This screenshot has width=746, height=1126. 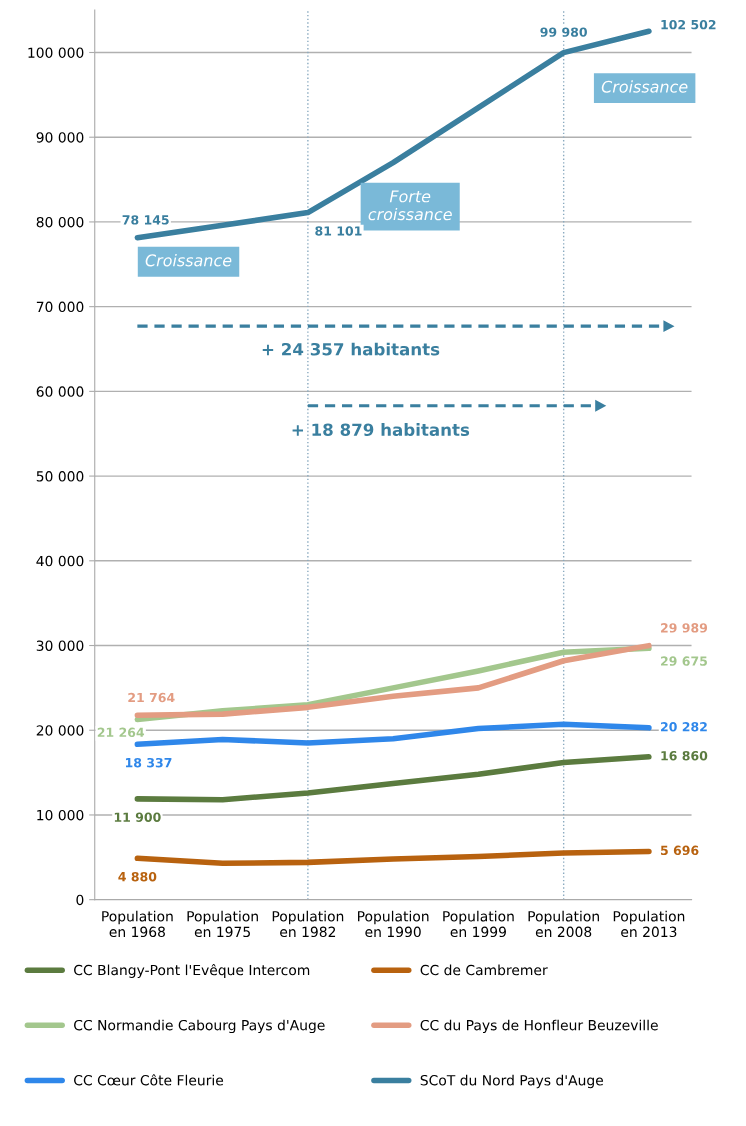 What do you see at coordinates (137, 817) in the screenshot?
I see `data-label: 11 900` at bounding box center [137, 817].